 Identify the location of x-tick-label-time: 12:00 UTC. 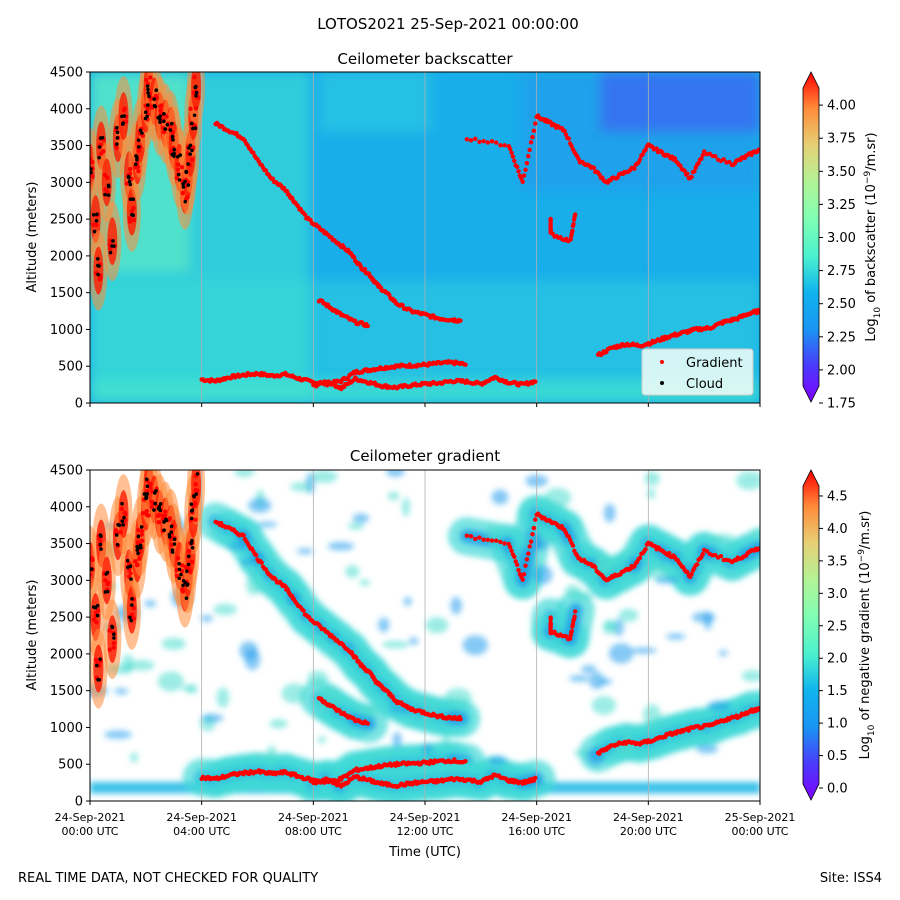
(424, 831).